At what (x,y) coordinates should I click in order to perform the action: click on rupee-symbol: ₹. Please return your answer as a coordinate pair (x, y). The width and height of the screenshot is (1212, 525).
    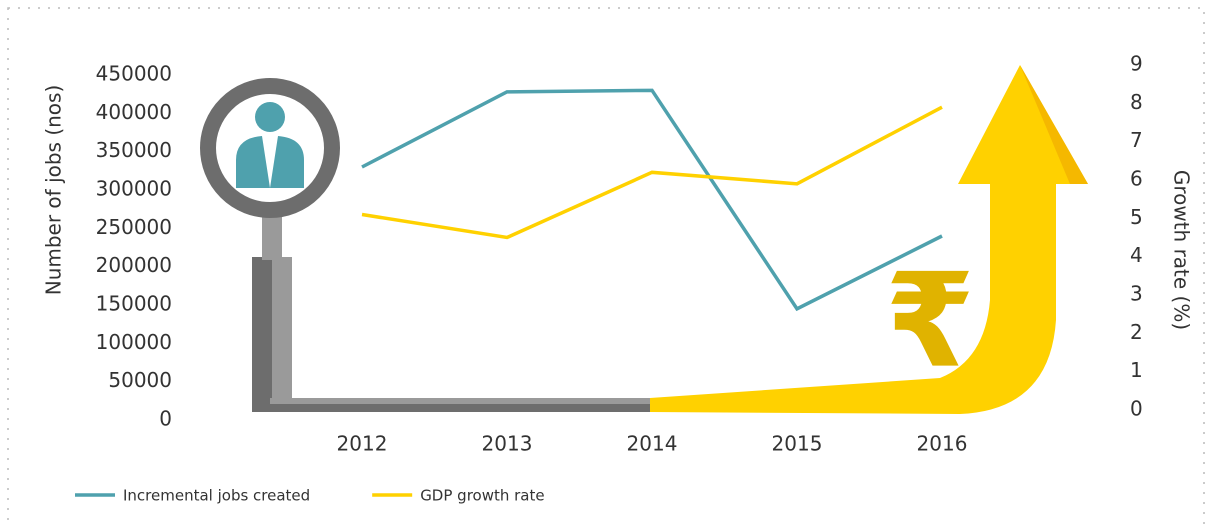
    Looking at the image, I should click on (930, 321).